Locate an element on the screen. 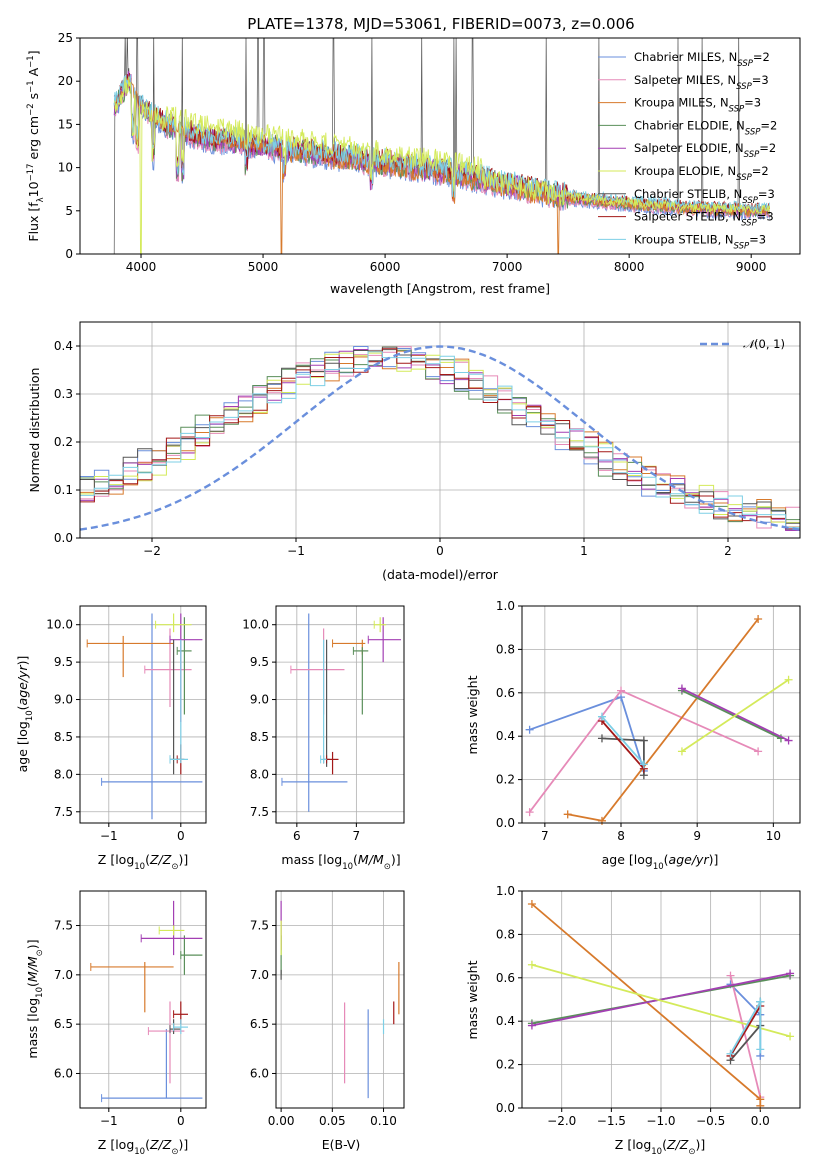 The width and height of the screenshot is (819, 1174). legend-entry: Kroupa ELODIE, NSSP=2 is located at coordinates (701, 173).